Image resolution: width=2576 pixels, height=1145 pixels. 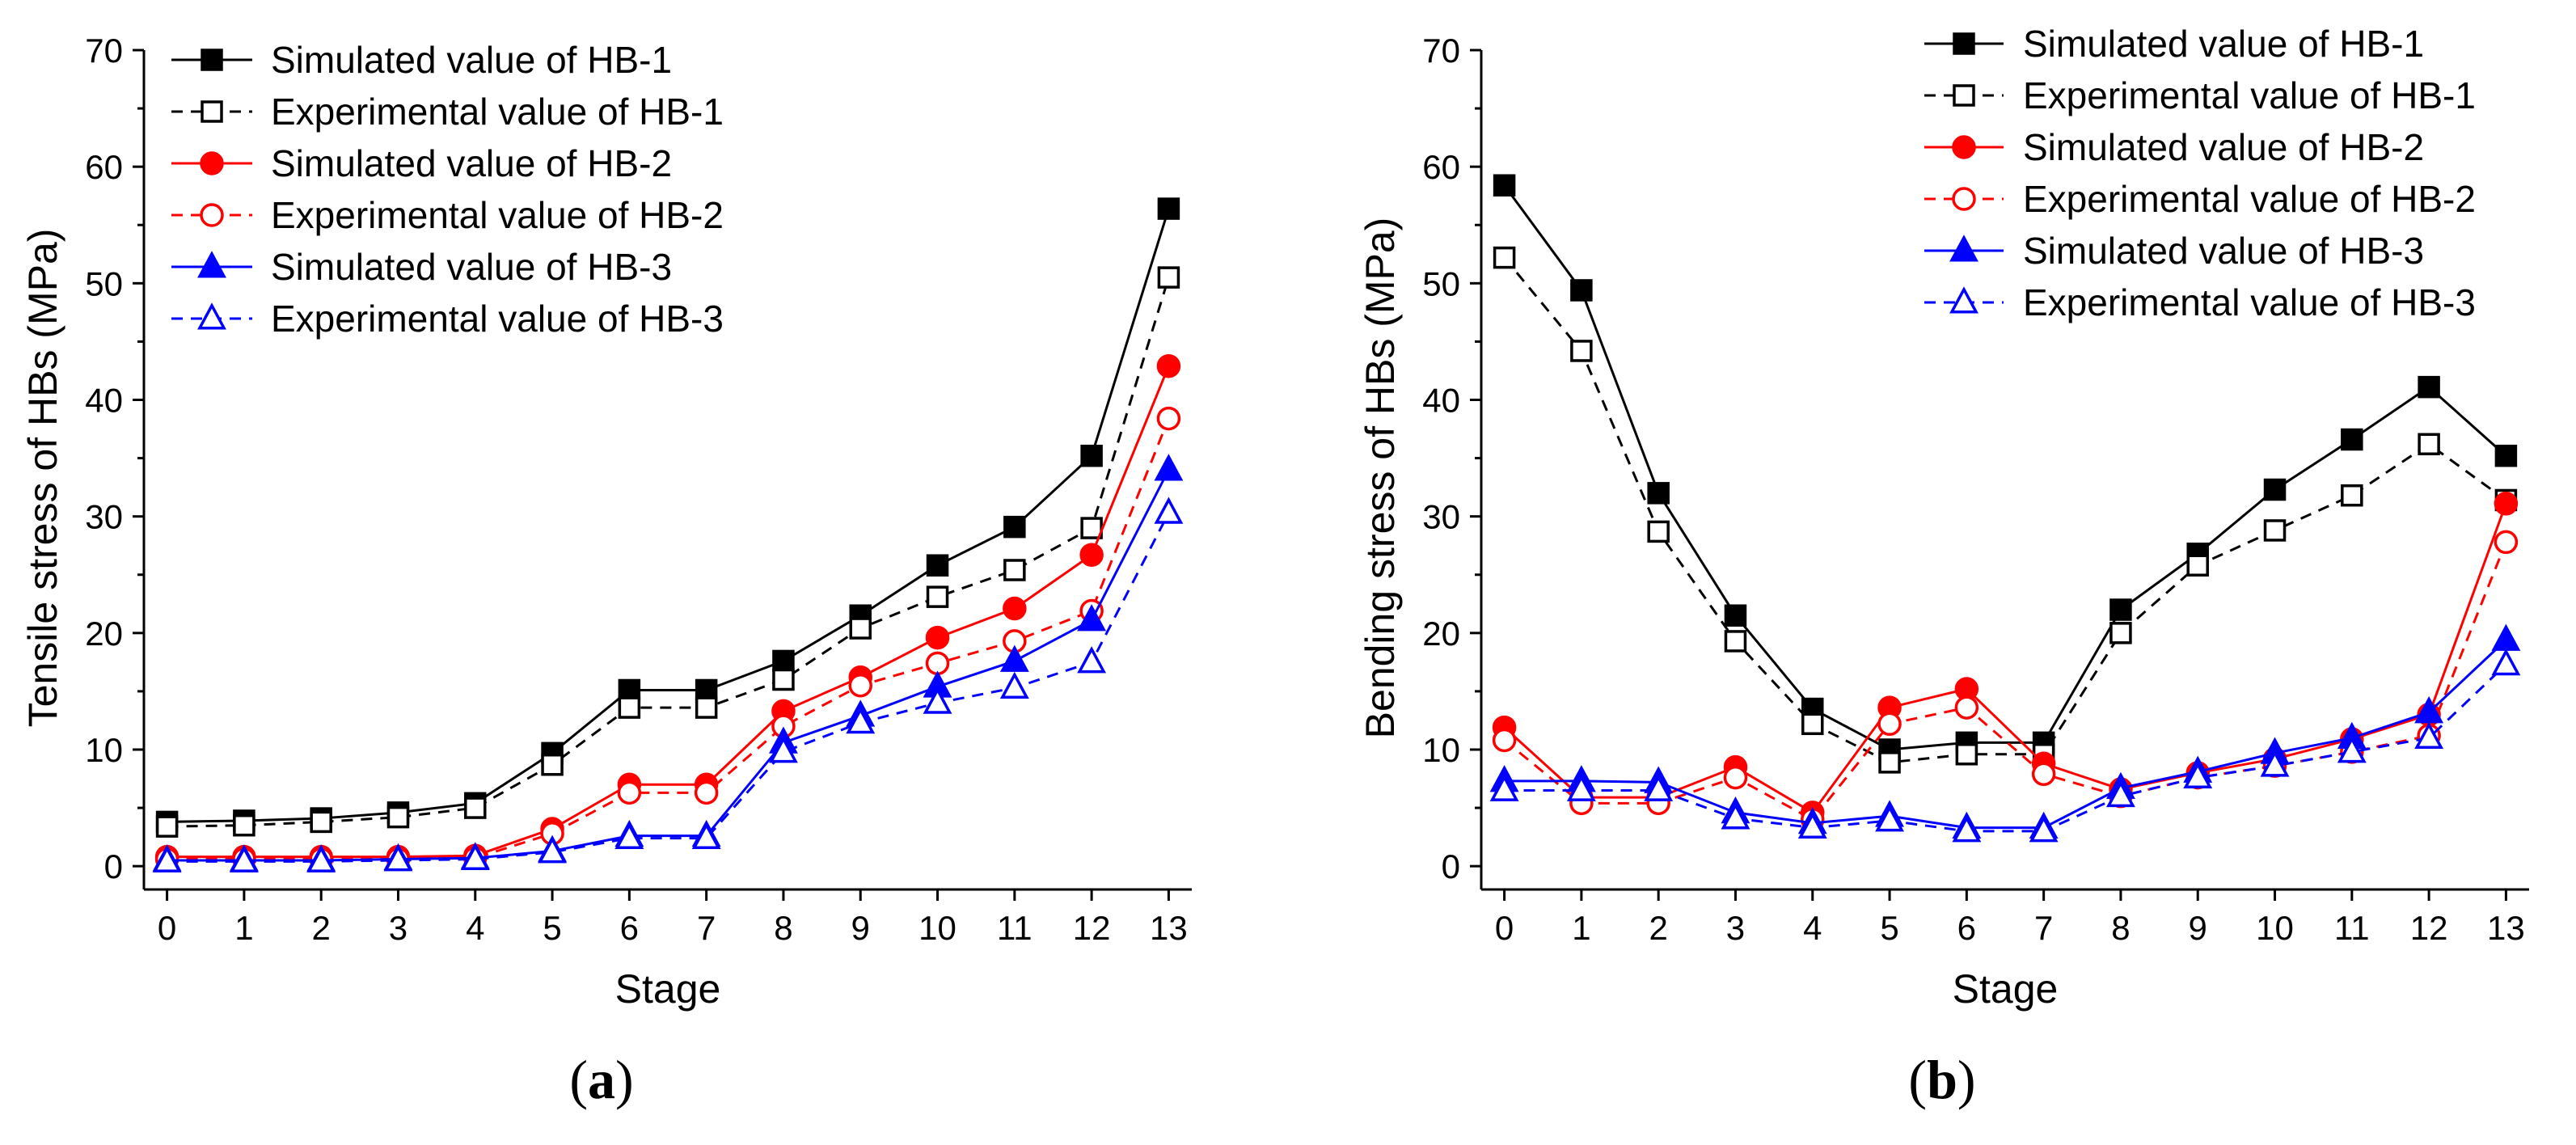 What do you see at coordinates (2043, 928) in the screenshot?
I see `x-tick-label: 7` at bounding box center [2043, 928].